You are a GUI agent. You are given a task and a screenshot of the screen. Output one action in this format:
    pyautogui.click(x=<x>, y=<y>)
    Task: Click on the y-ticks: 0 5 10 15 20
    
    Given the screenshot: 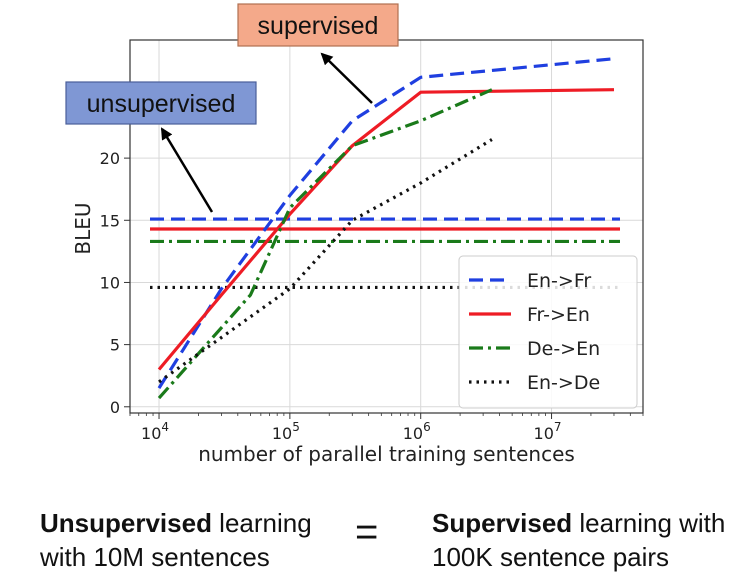 What is the action you would take?
    pyautogui.click(x=115, y=283)
    